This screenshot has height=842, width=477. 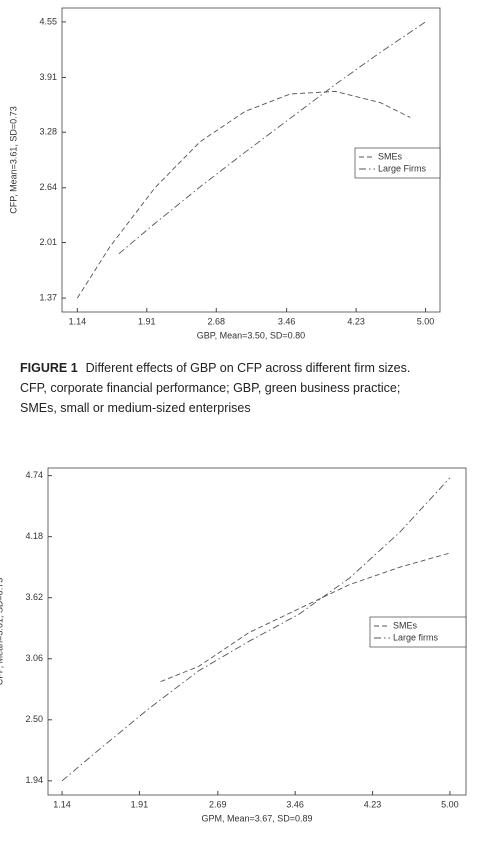 What do you see at coordinates (416, 637) in the screenshot?
I see `legend-label: Large firms` at bounding box center [416, 637].